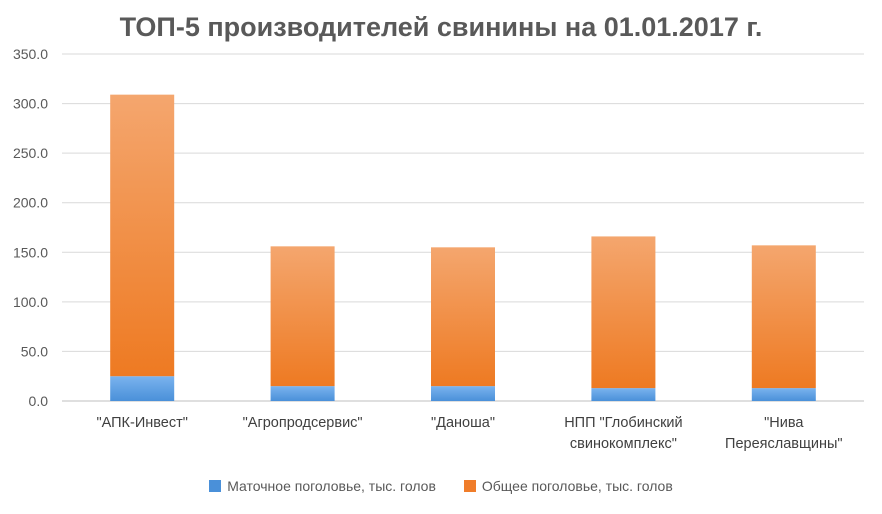  Describe the element at coordinates (39, 401) in the screenshot. I see `y-tick-label: 0.0` at that location.